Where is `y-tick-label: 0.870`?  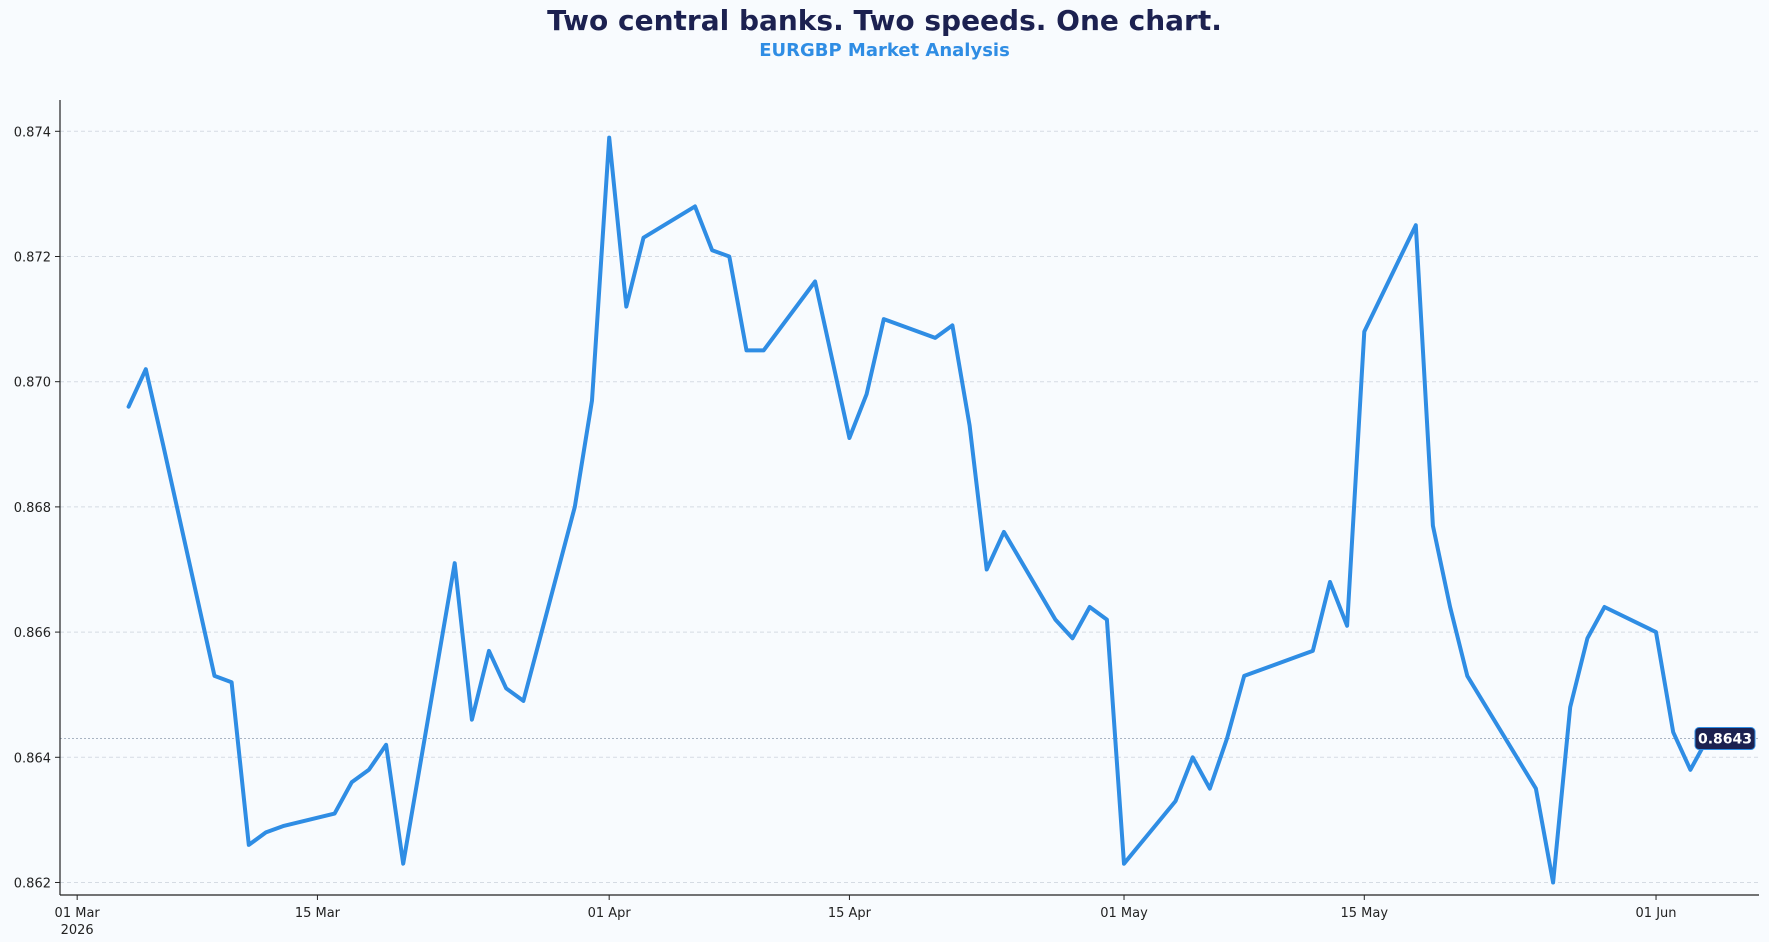 y-tick-label: 0.870 is located at coordinates (32, 383).